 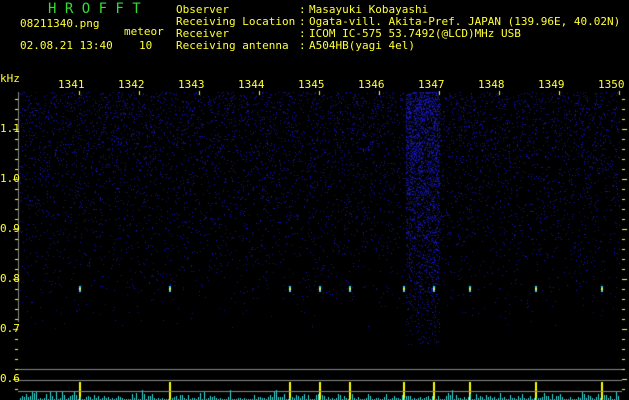 What do you see at coordinates (146, 45) in the screenshot?
I see `meteor-count: 10` at bounding box center [146, 45].